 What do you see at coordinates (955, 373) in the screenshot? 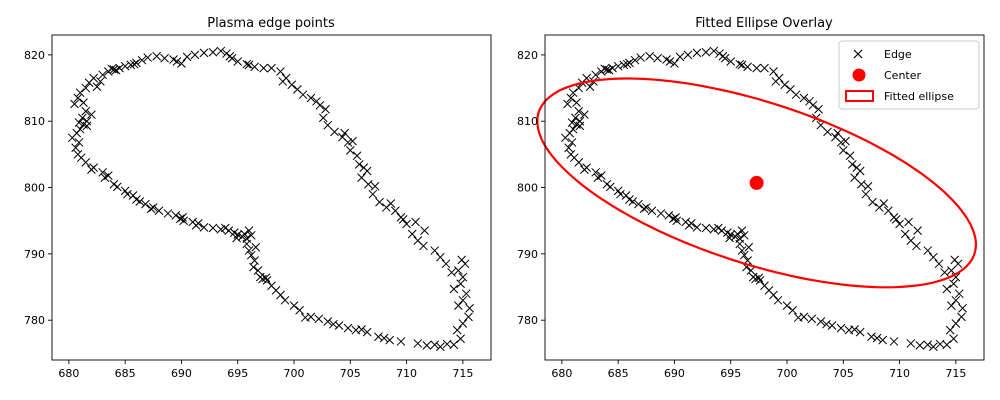
I see `x-tick-label: 715` at bounding box center [955, 373].